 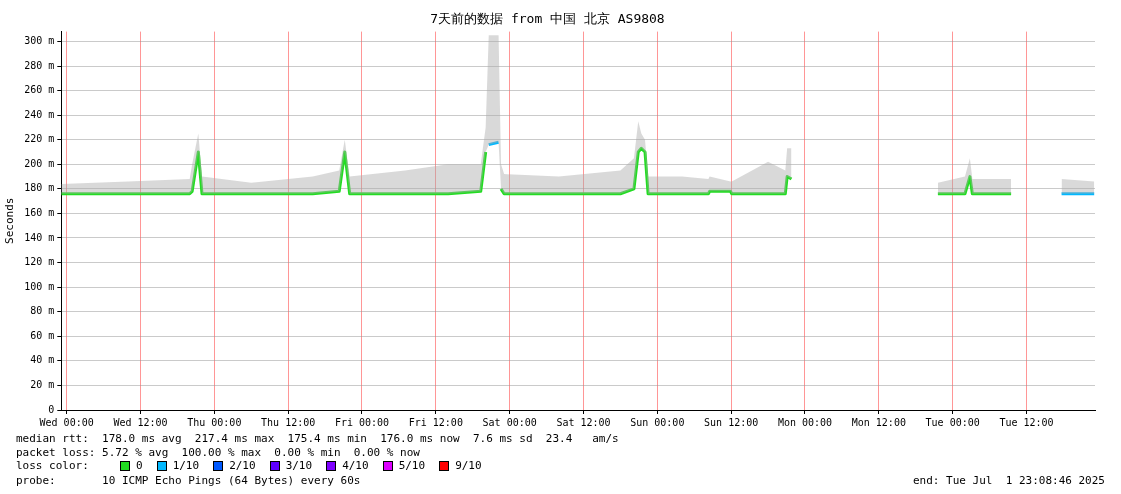 I want to click on y-tick-label: 200 m, so click(x=39, y=163).